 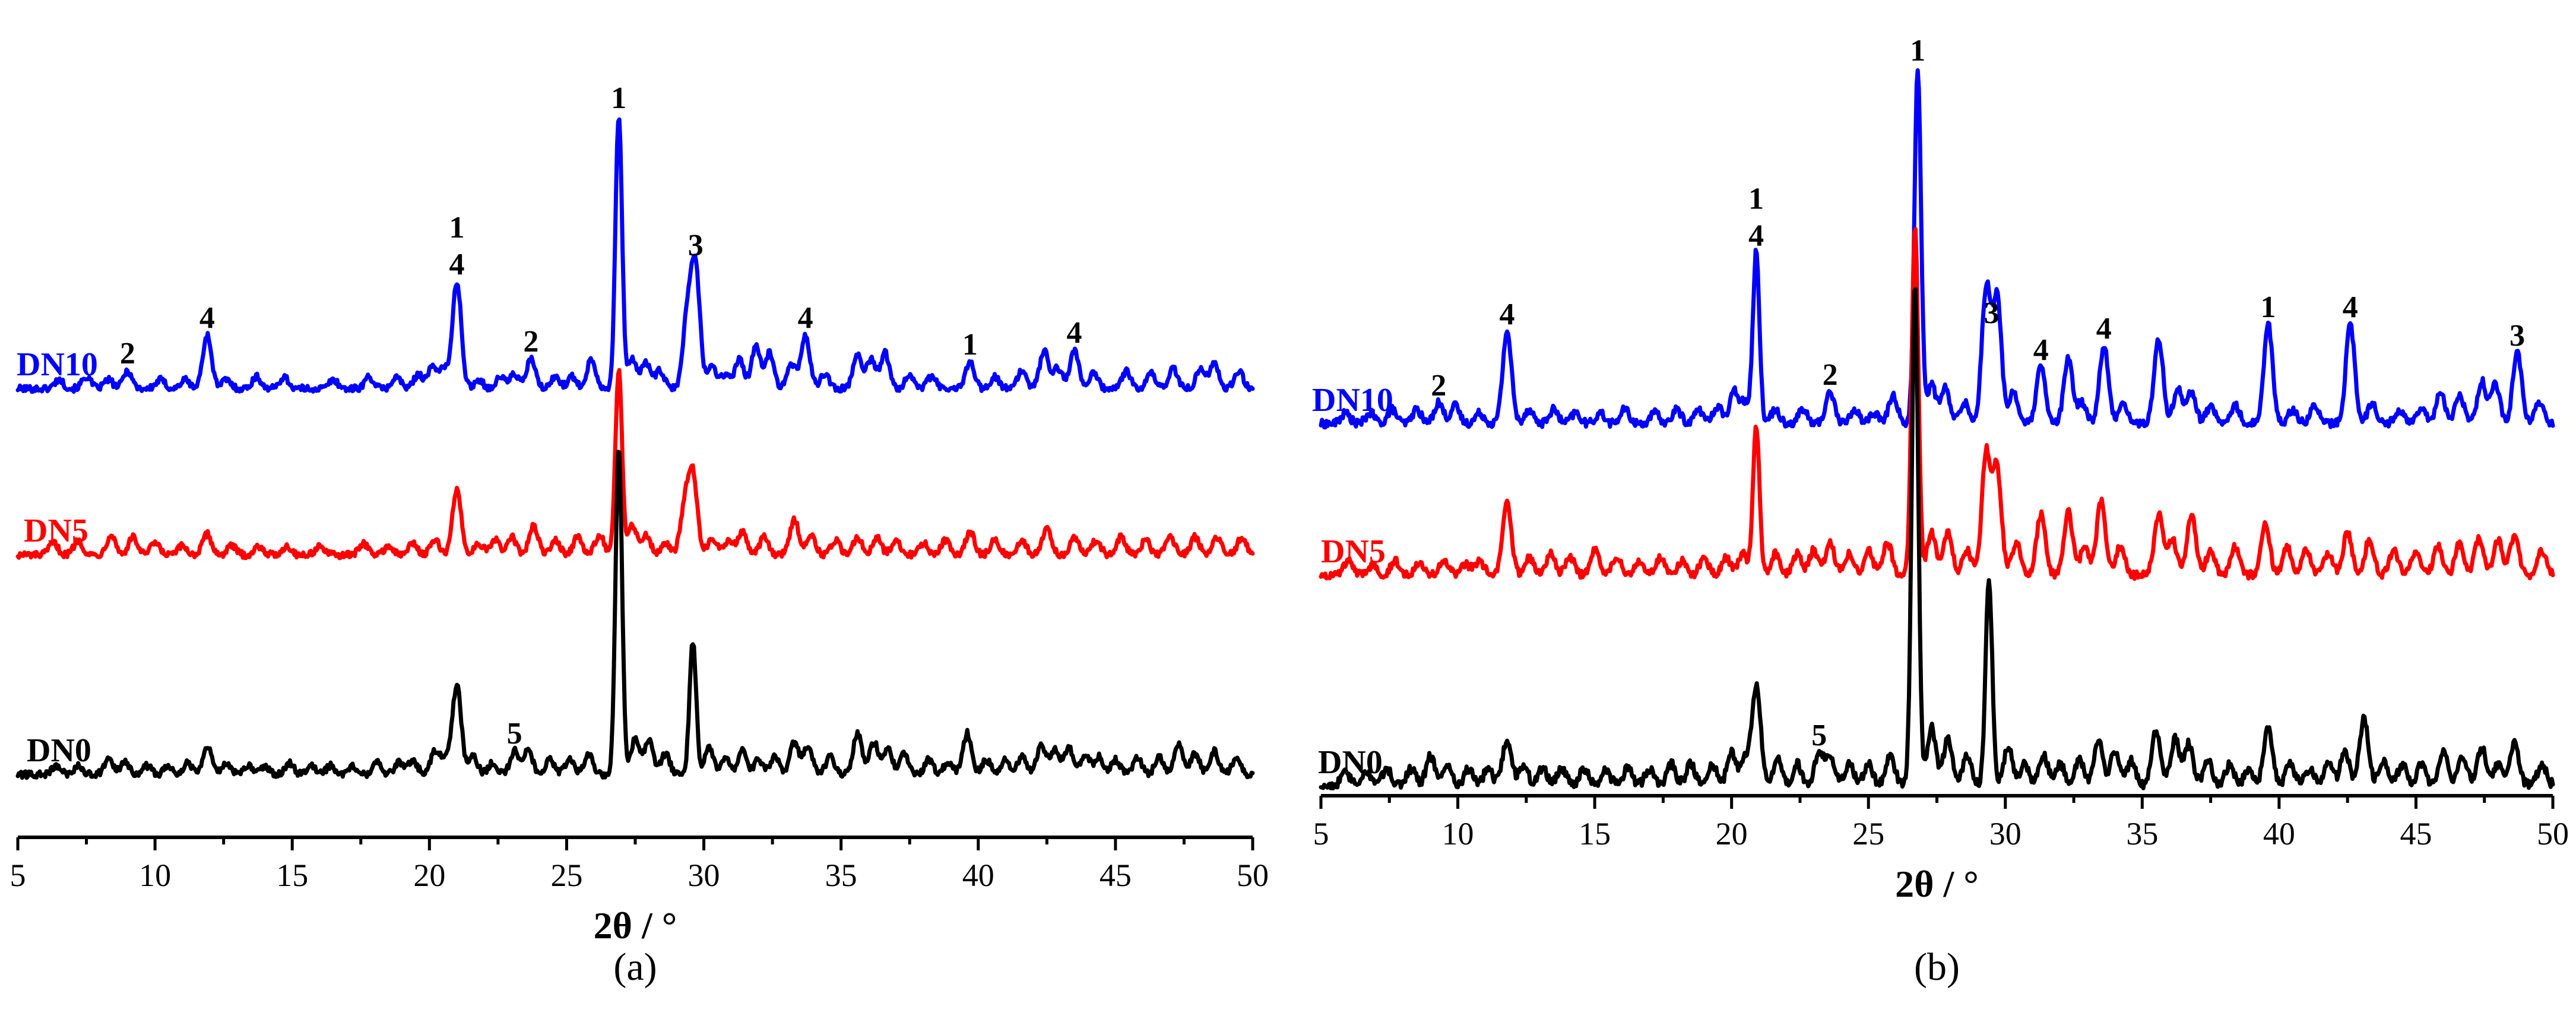 What do you see at coordinates (1937, 967) in the screenshot?
I see `panel-label: (b)` at bounding box center [1937, 967].